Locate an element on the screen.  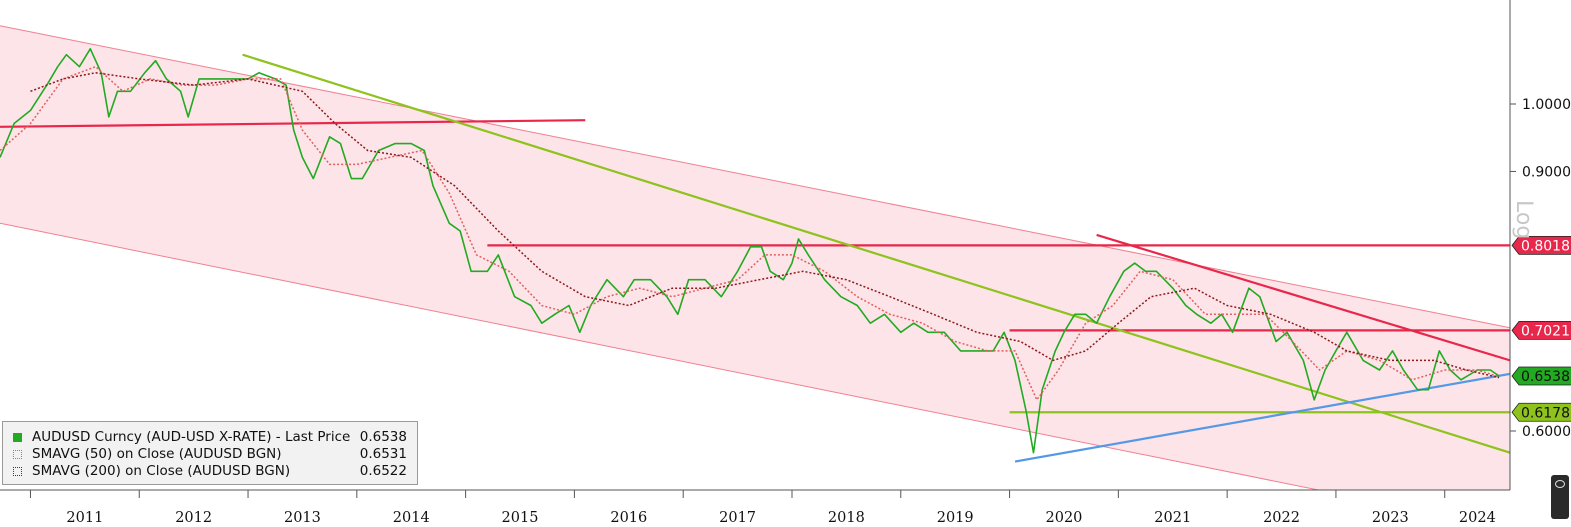
x-tick-label: 2020 is located at coordinates (1064, 518).